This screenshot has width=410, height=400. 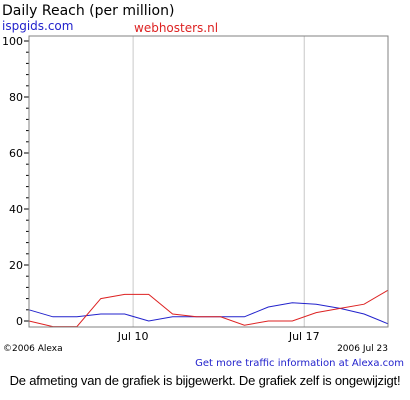 What do you see at coordinates (26, 181) in the screenshot?
I see `y-axis-ticks` at bounding box center [26, 181].